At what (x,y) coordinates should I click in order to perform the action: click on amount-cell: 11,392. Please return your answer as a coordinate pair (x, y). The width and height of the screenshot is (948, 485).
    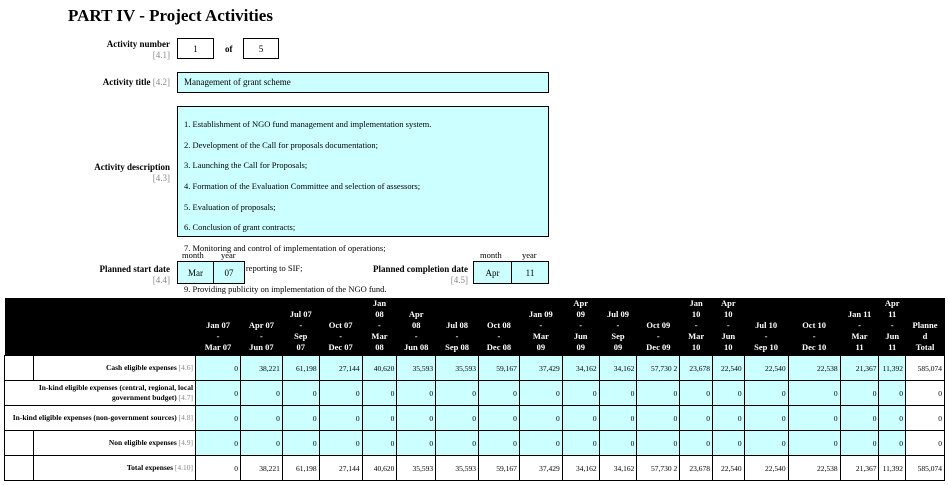
    Looking at the image, I should click on (892, 368).